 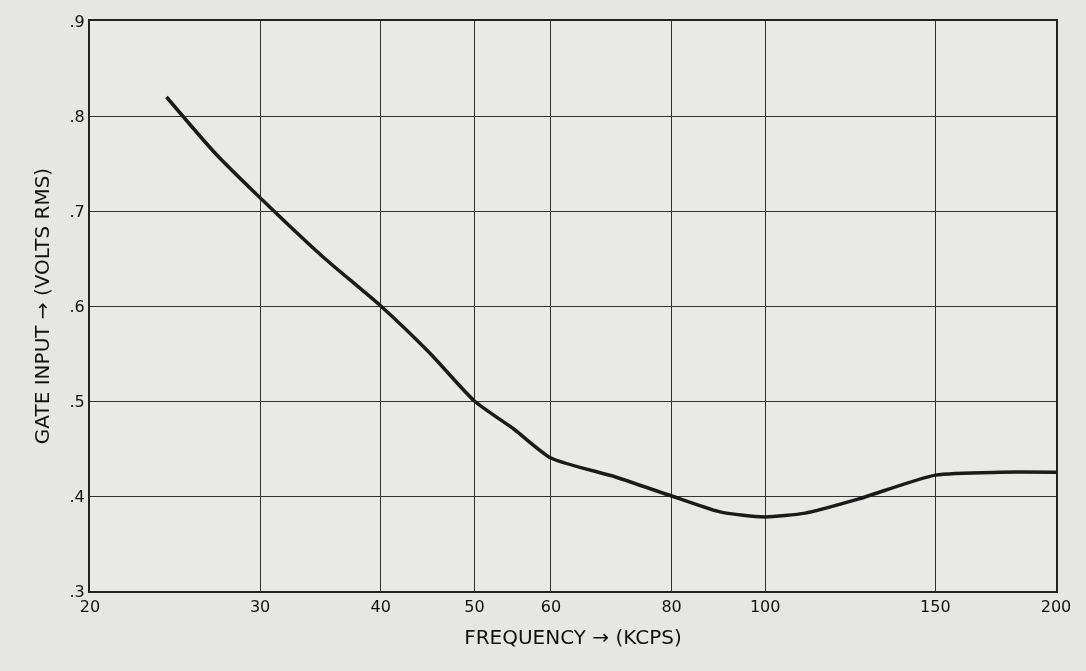 What do you see at coordinates (77, 496) in the screenshot?
I see `y-tick-label: .4` at bounding box center [77, 496].